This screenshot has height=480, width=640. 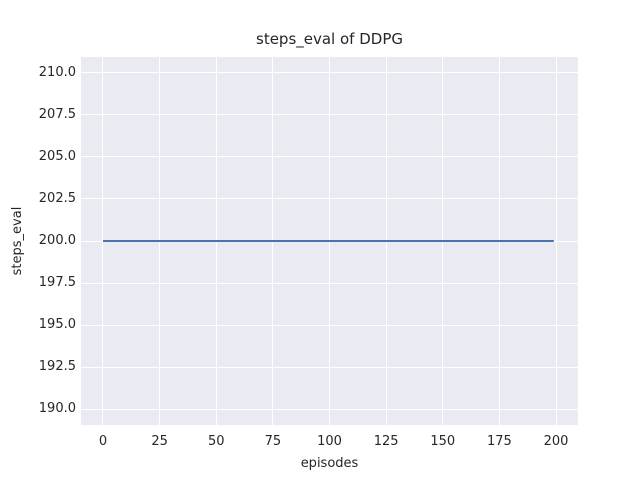 What do you see at coordinates (216, 441) in the screenshot?
I see `x-tick-label: 50` at bounding box center [216, 441].